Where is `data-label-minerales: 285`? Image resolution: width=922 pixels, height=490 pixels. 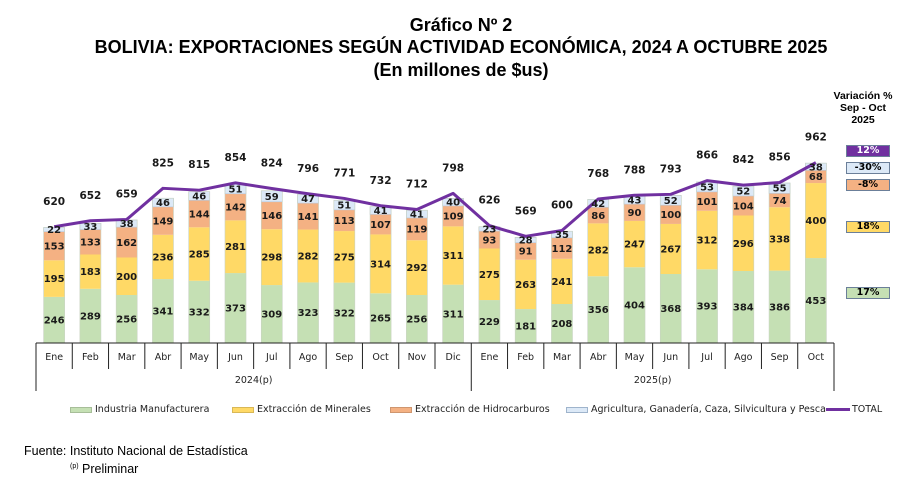 data-label-minerales: 285 is located at coordinates (199, 255).